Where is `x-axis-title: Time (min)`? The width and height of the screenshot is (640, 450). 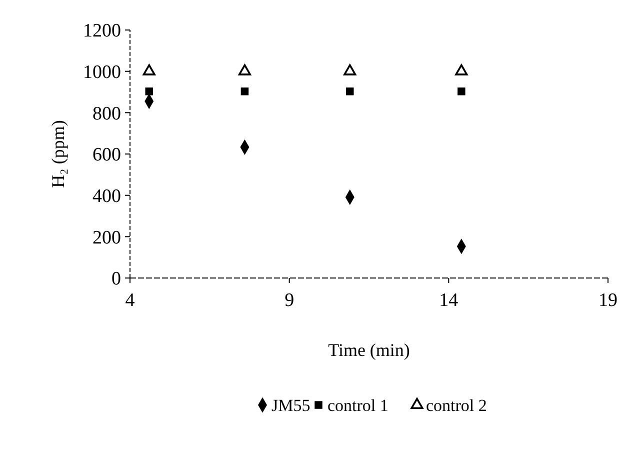
x-axis-title: Time (min) is located at coordinates (369, 350).